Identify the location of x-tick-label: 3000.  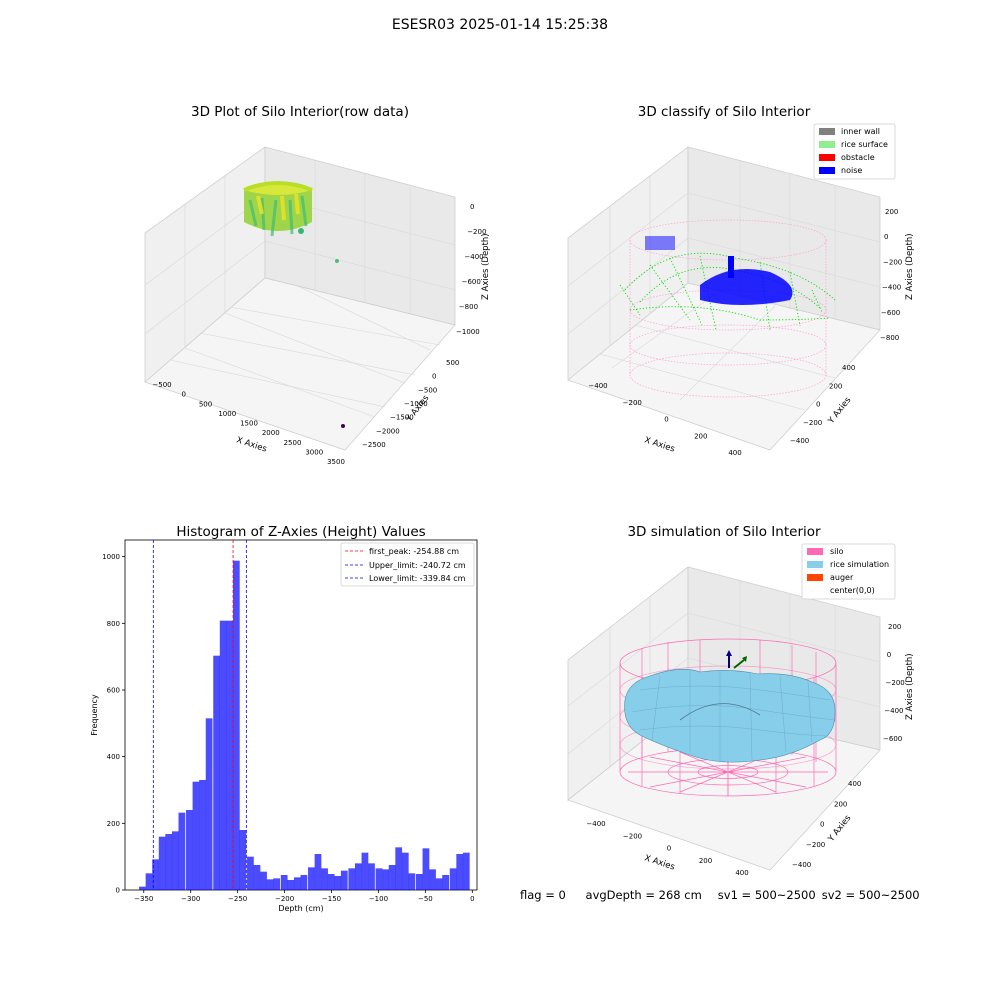
(314, 452).